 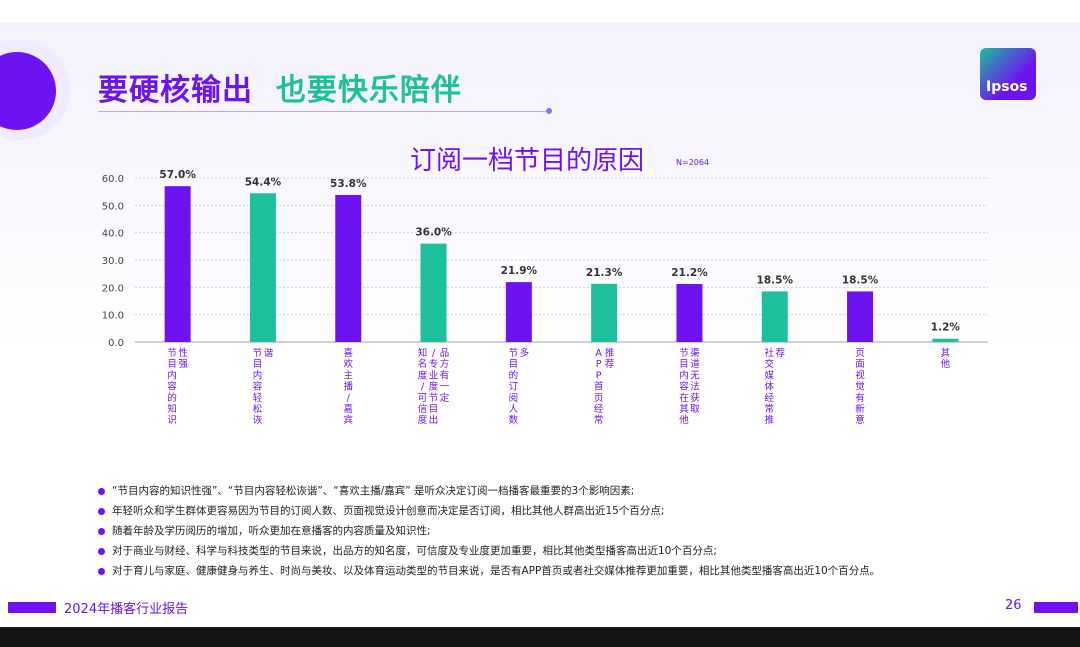 I want to click on footer-report-title: 2024年播客行业报告, so click(x=126, y=609).